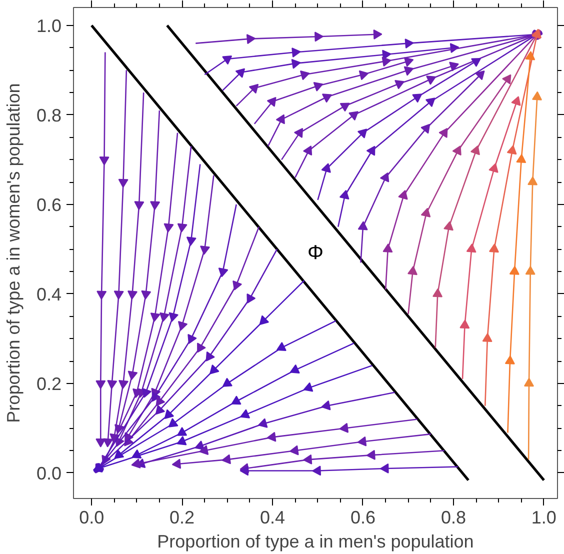  Describe the element at coordinates (49, 204) in the screenshot. I see `y-tick-label: 0.6` at that location.